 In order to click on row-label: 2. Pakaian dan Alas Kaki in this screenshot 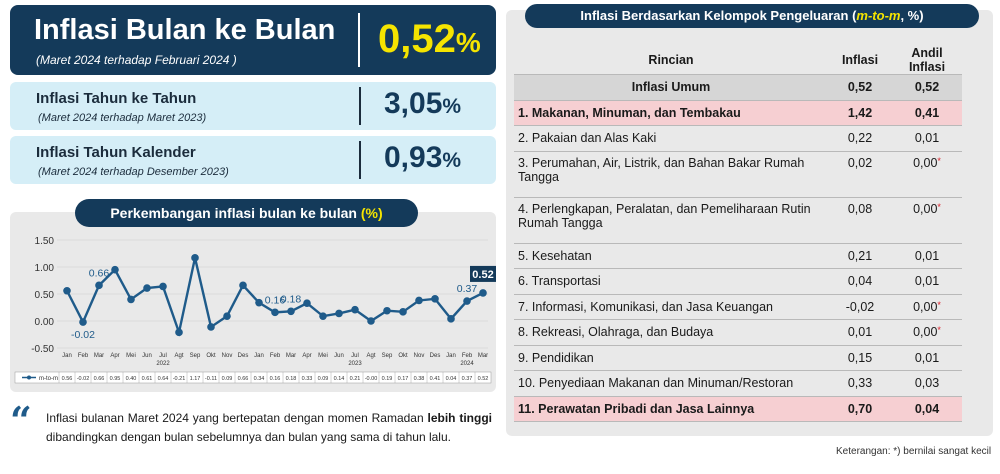, I will do `click(671, 138)`.